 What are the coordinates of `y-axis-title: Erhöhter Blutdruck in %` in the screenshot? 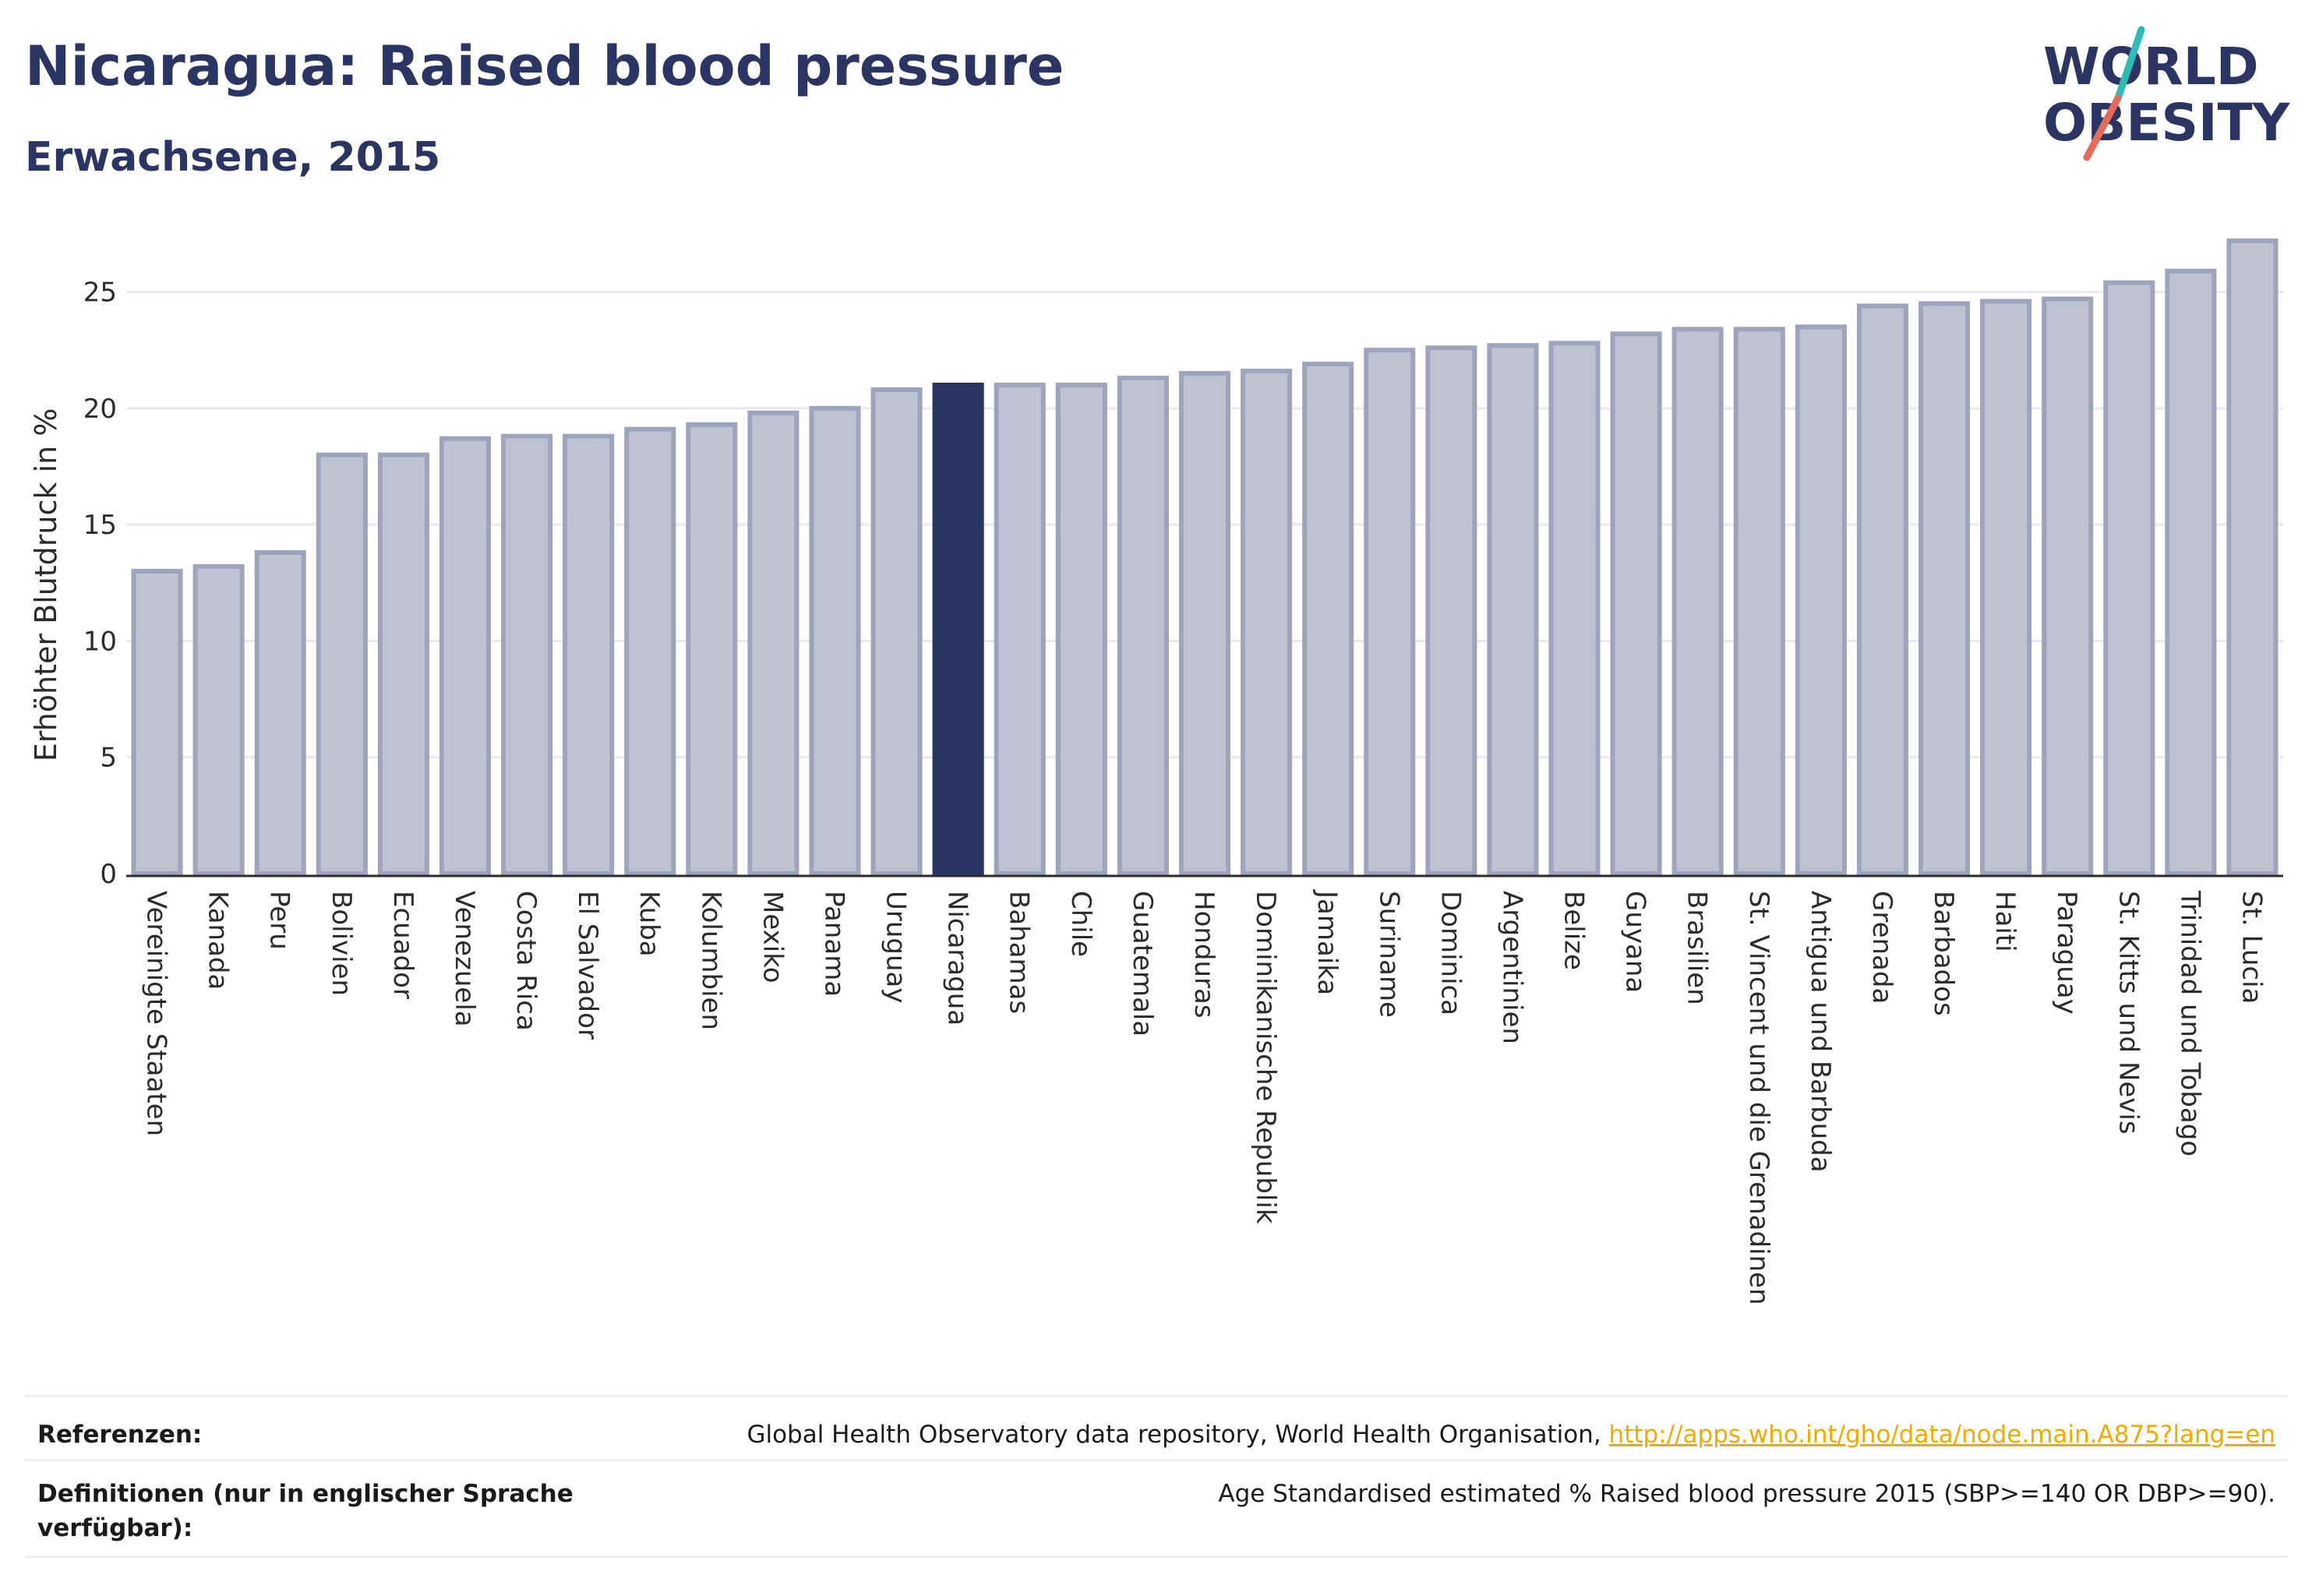 It's located at (46, 585).